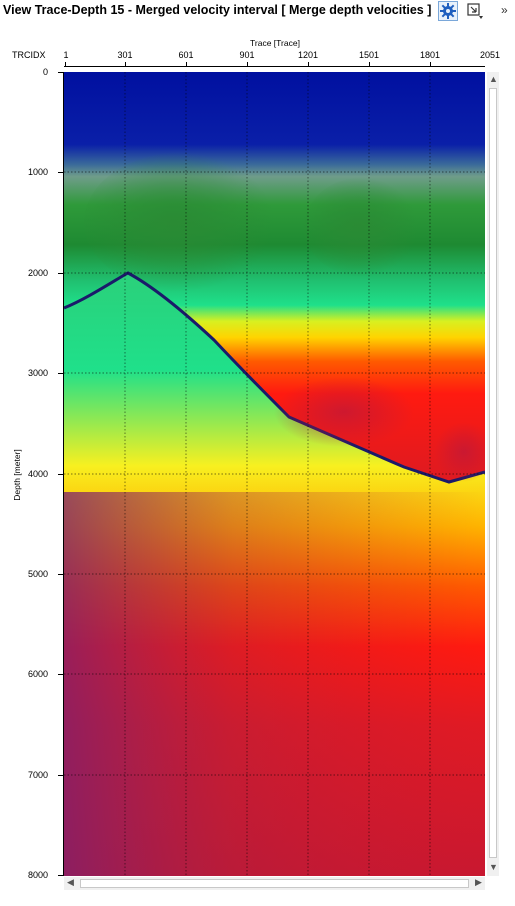 This screenshot has width=515, height=906. What do you see at coordinates (37, 273) in the screenshot?
I see `y-tick-label: 2000` at bounding box center [37, 273].